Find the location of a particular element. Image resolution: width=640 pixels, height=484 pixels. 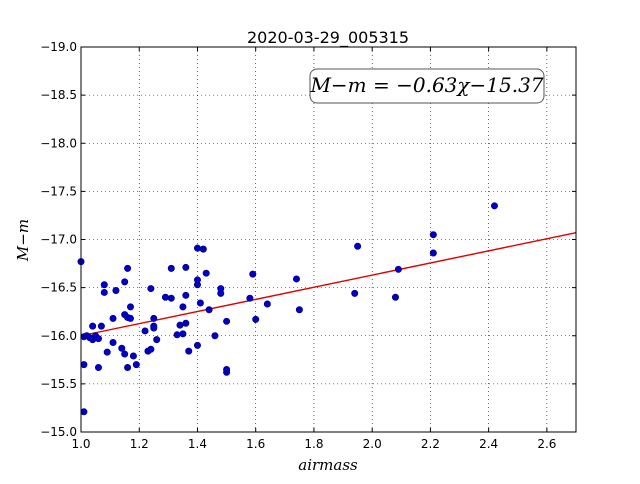

y-tick-label: −18.5 is located at coordinates (58, 95).